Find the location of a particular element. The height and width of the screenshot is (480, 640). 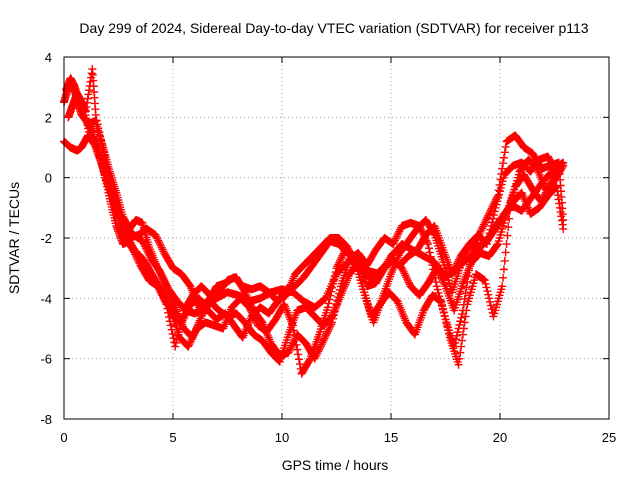

x-tick-label: 10 is located at coordinates (282, 437).